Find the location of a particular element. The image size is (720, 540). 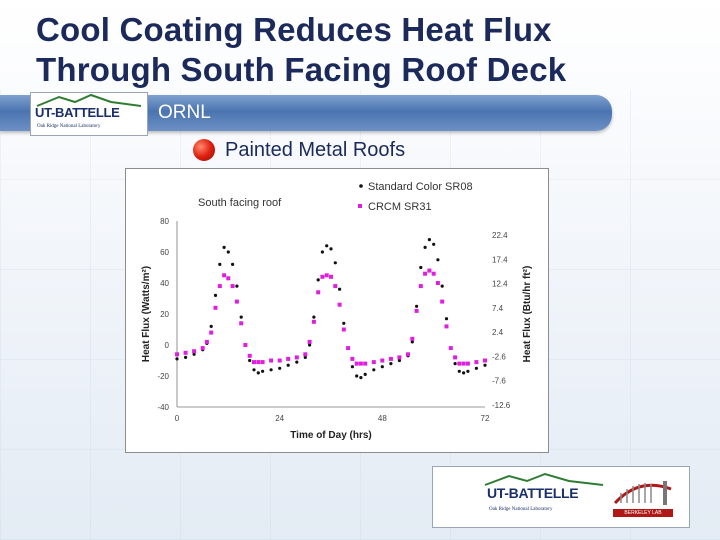

x-axis-label: Time of Day (hrs) is located at coordinates (331, 435).